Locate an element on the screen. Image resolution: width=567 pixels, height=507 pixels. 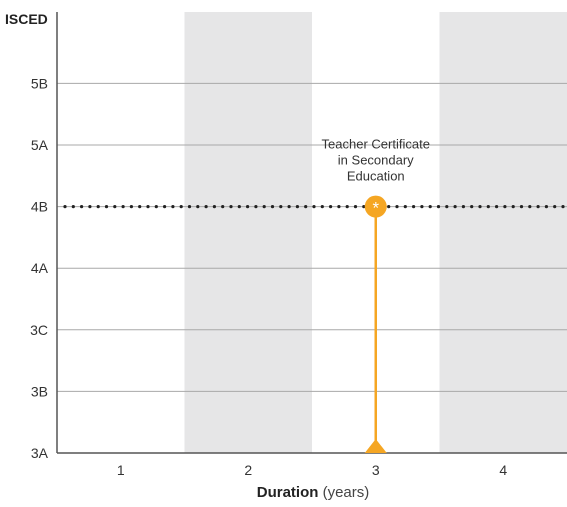
x-axis-title: Duration (years) is located at coordinates (313, 492).